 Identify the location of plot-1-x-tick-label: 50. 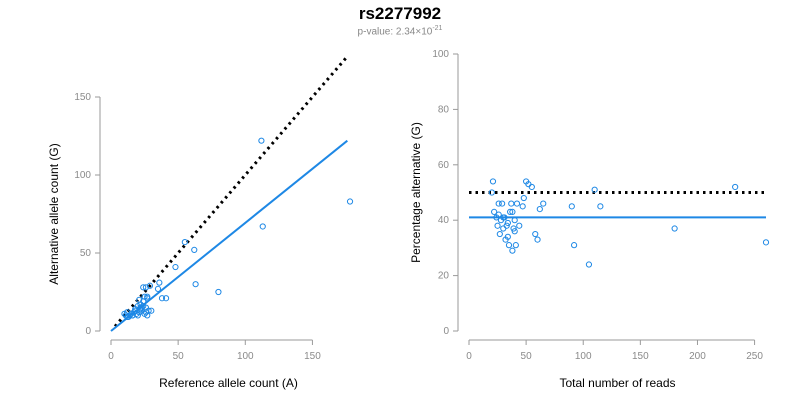
(179, 356).